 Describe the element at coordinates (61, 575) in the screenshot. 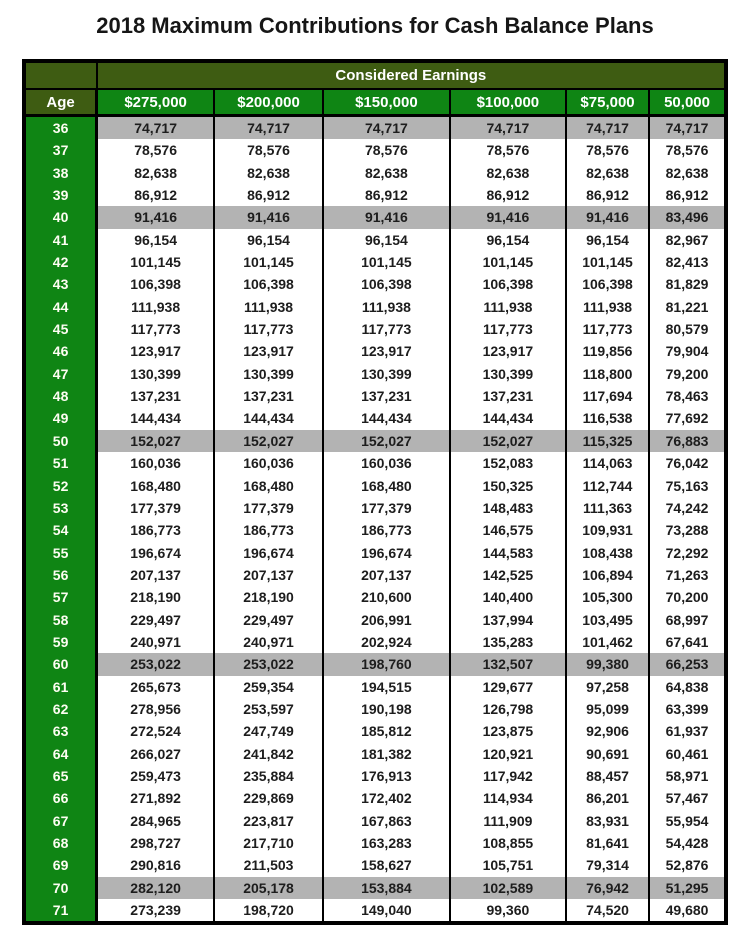

I see `age-cell: 56` at that location.